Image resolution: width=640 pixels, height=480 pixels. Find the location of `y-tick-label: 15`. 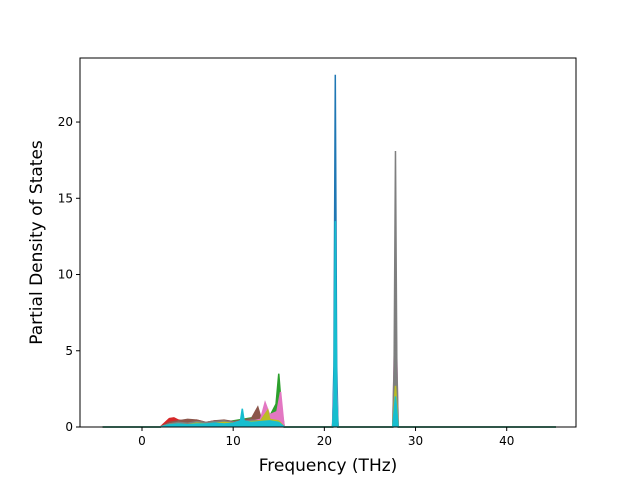

y-tick-label: 15 is located at coordinates (65, 198).